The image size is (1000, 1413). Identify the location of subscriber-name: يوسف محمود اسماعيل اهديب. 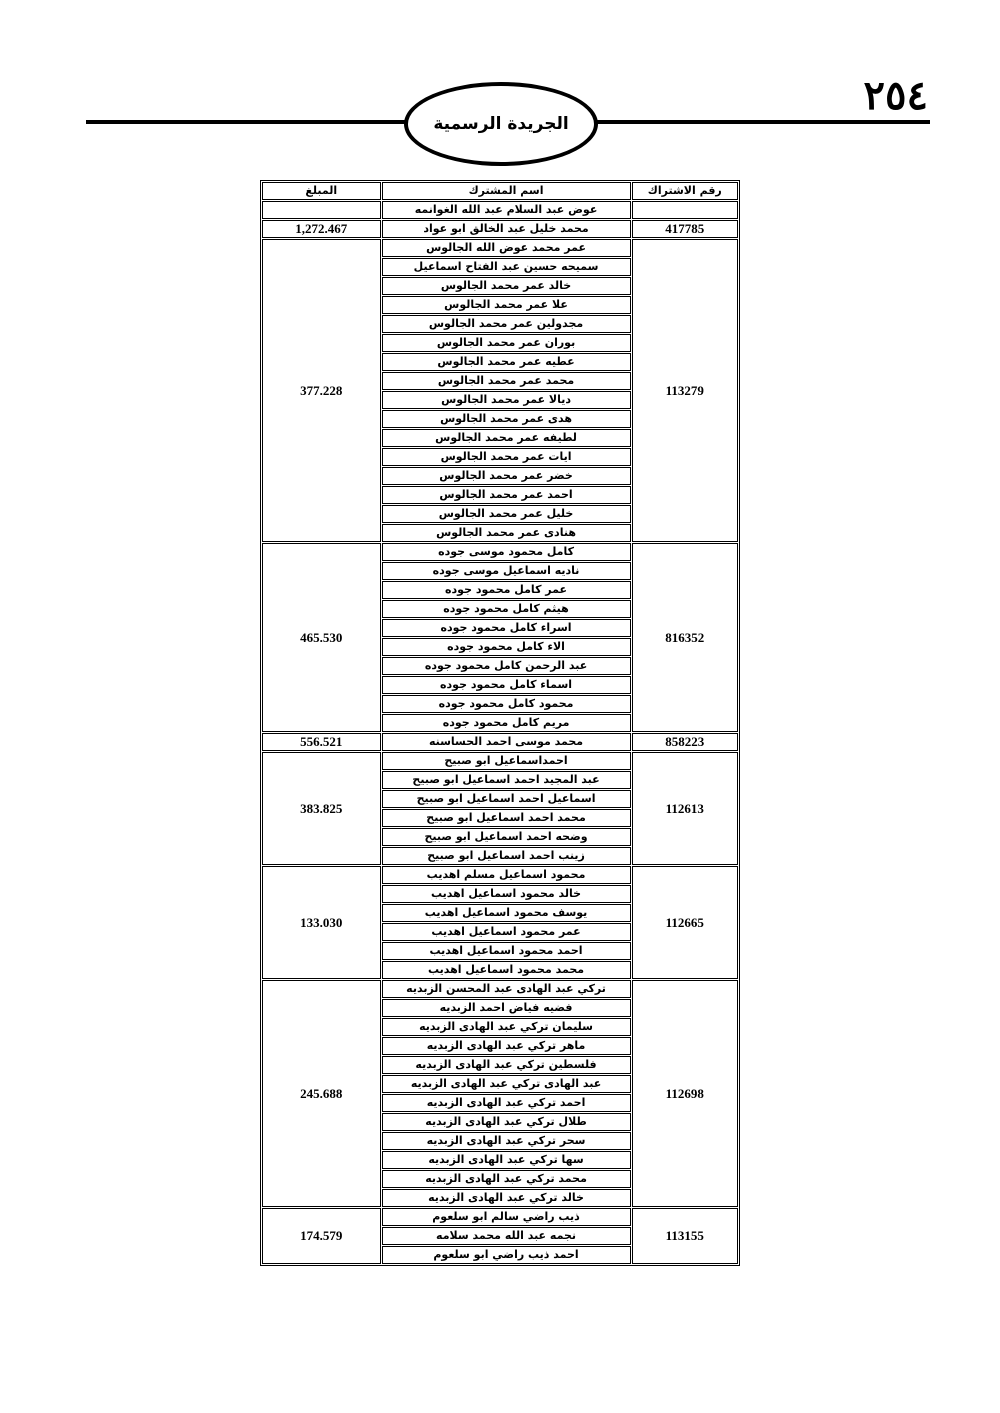
(506, 913).